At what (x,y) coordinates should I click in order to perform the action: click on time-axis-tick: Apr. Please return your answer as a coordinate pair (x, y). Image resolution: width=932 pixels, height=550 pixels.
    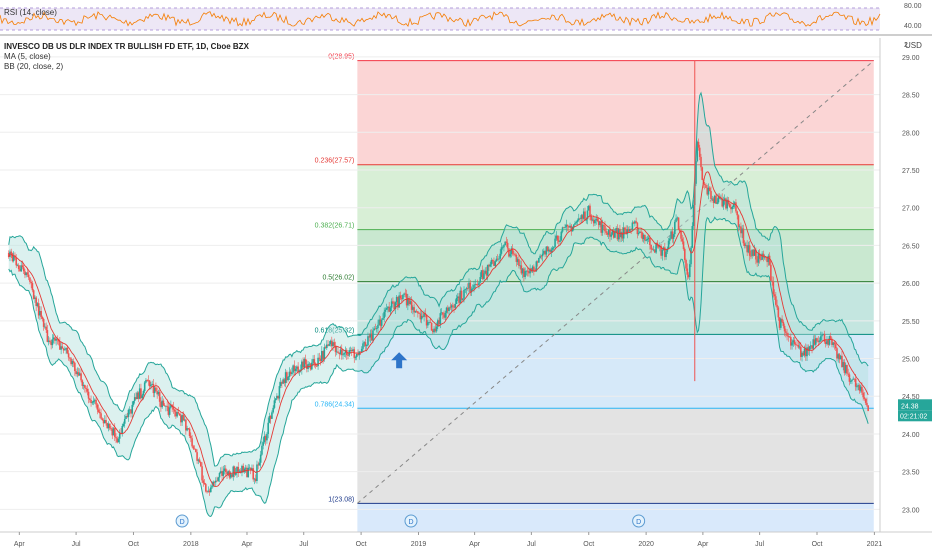
    Looking at the image, I should click on (475, 544).